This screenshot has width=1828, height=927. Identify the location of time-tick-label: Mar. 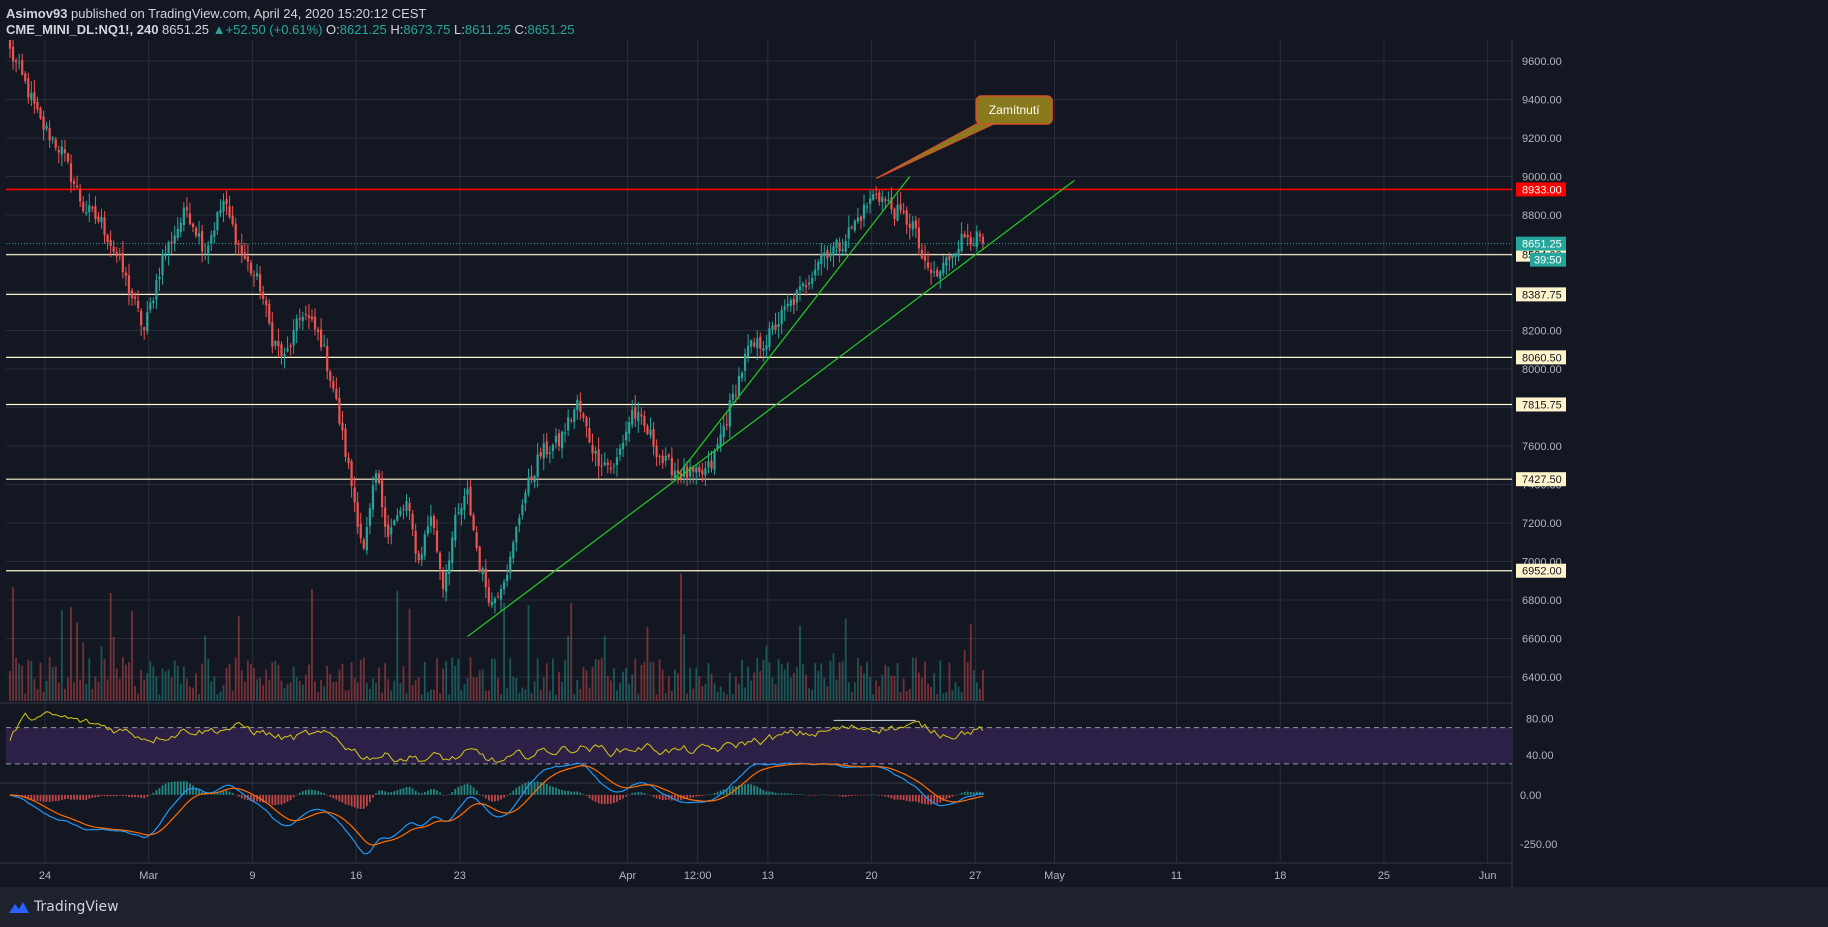
(148, 876).